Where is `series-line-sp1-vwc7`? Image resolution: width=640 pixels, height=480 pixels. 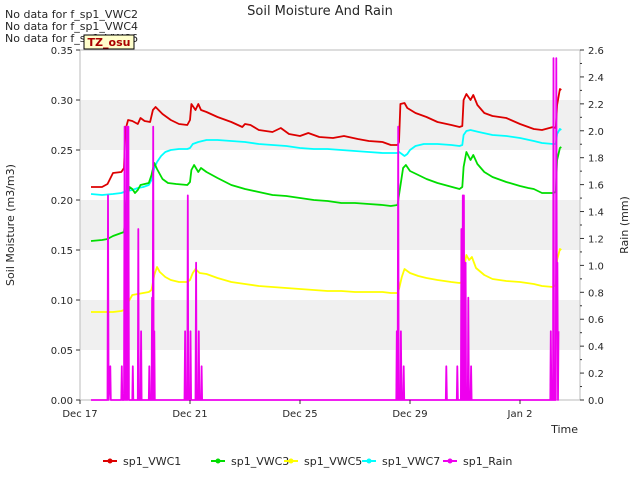 series-line-sp1-vwc7 is located at coordinates (326, 162).